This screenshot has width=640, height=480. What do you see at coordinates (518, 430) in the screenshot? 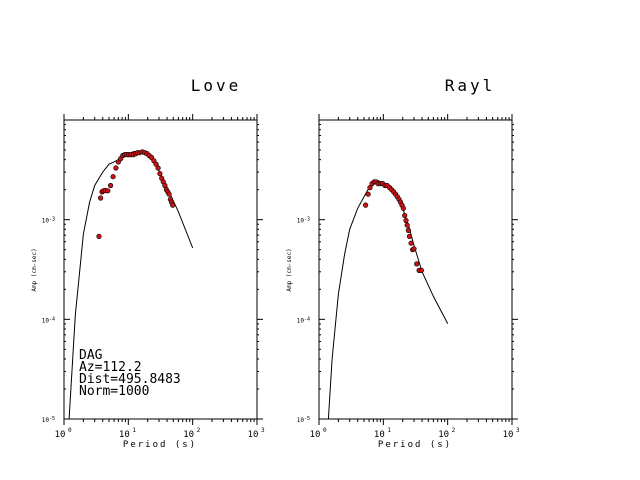
I see `rayl-xtick-exponent: 3` at bounding box center [518, 430].